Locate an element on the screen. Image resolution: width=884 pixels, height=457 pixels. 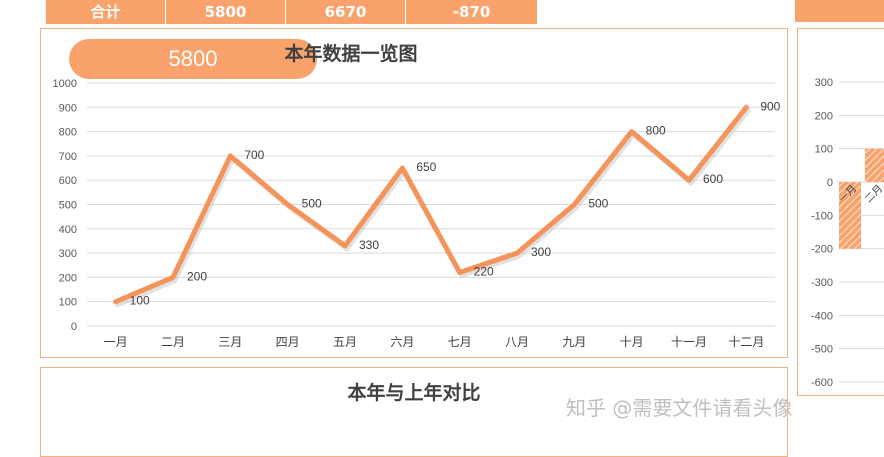
y-tick-label: 700 is located at coordinates (68, 157).